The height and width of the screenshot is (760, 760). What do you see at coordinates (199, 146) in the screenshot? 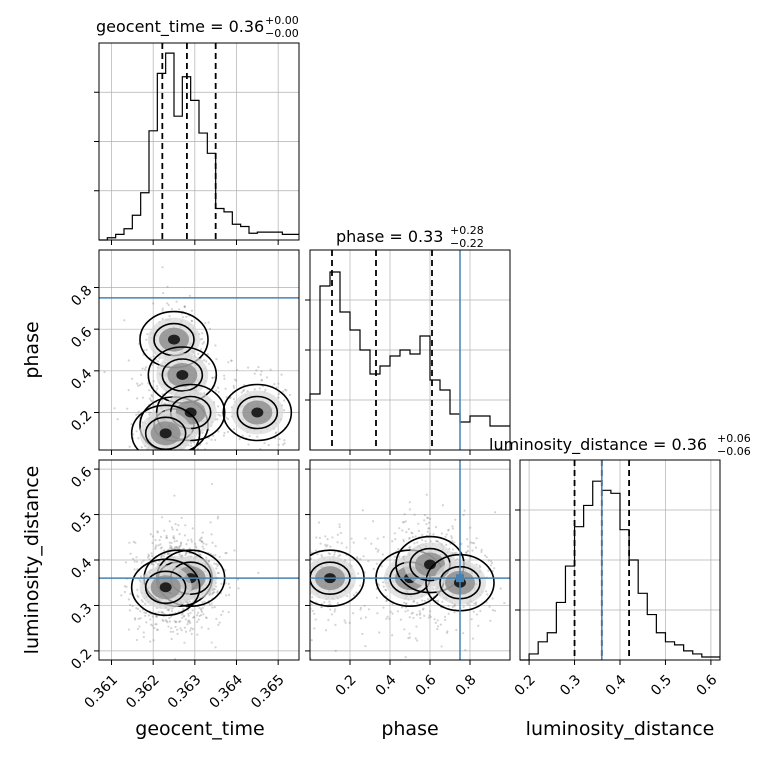
I see `hist-geocent-time-step-line` at bounding box center [199, 146].